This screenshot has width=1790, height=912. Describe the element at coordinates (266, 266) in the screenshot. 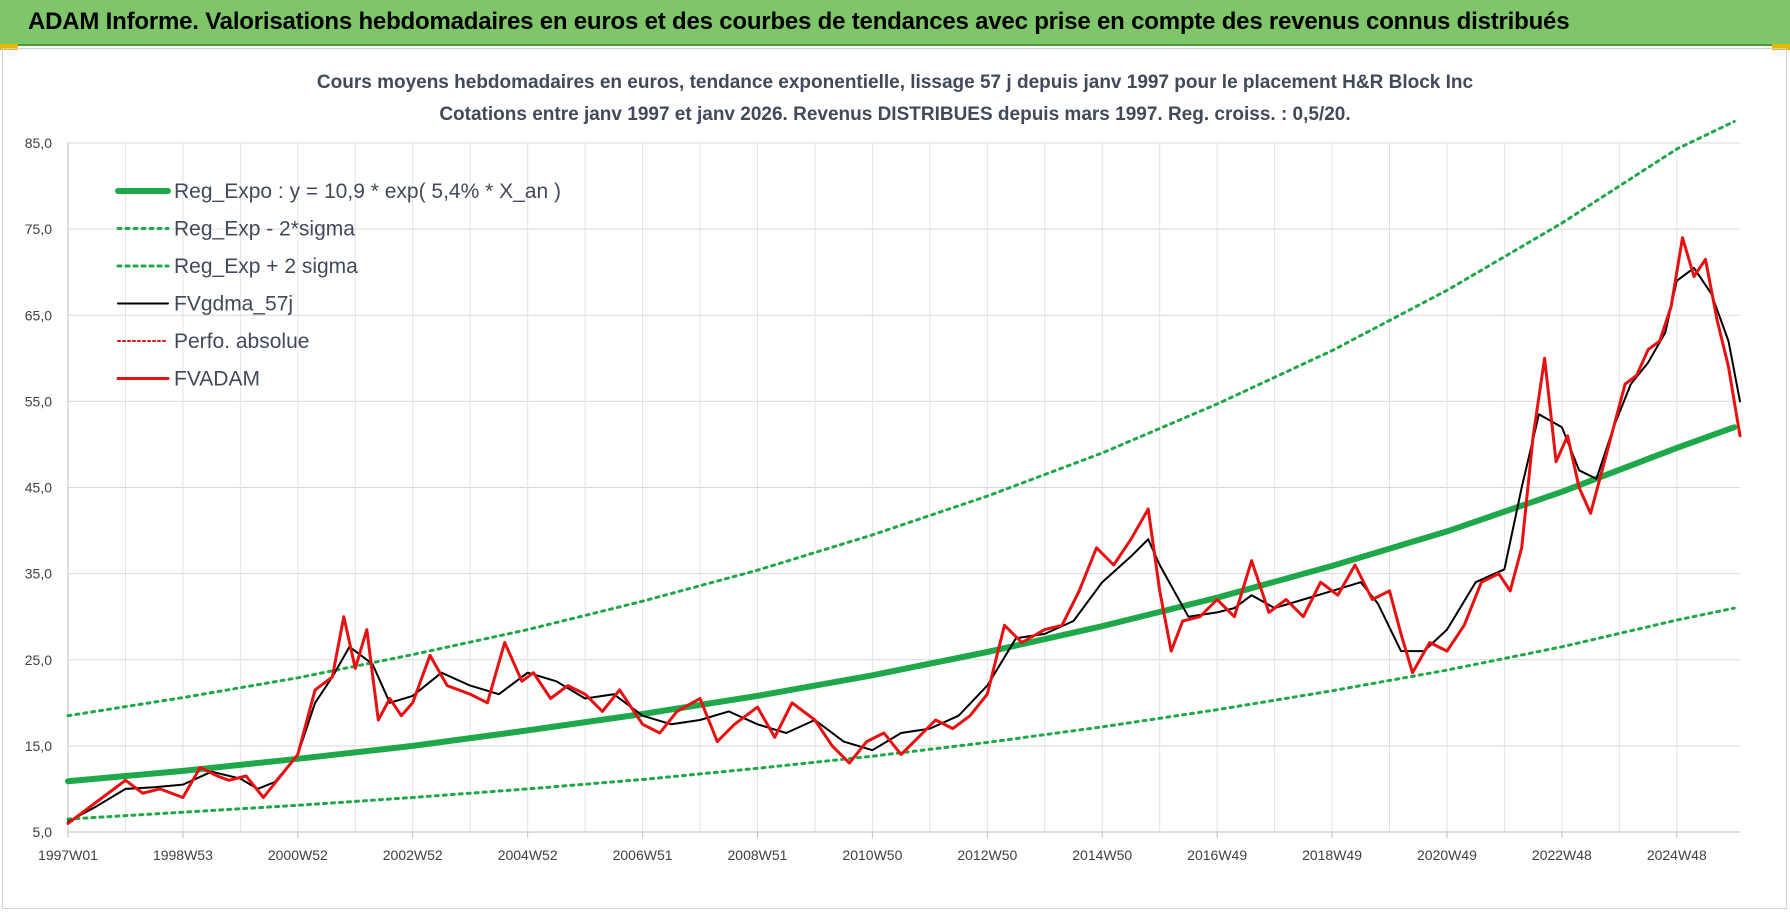

I see `legend-label: Reg_Exp + 2 sigma` at that location.